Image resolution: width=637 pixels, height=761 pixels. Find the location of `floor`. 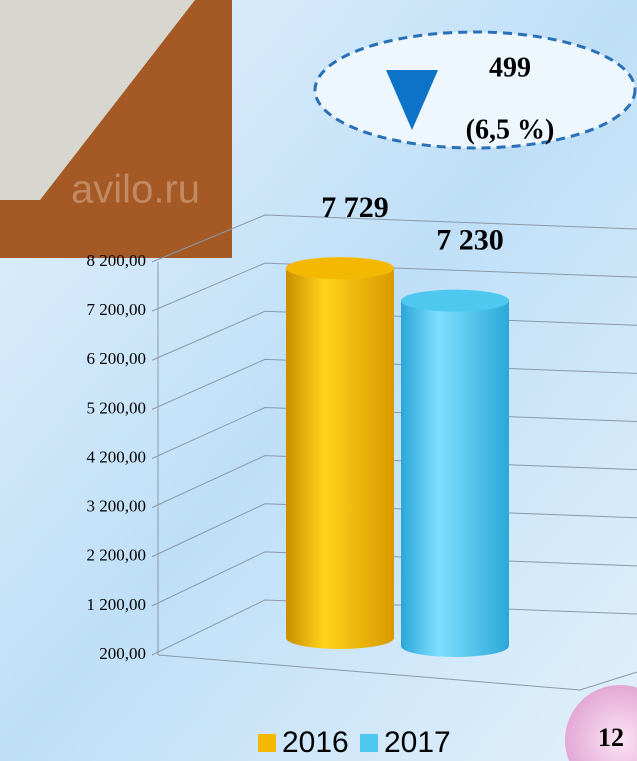

floor is located at coordinates (397, 672).